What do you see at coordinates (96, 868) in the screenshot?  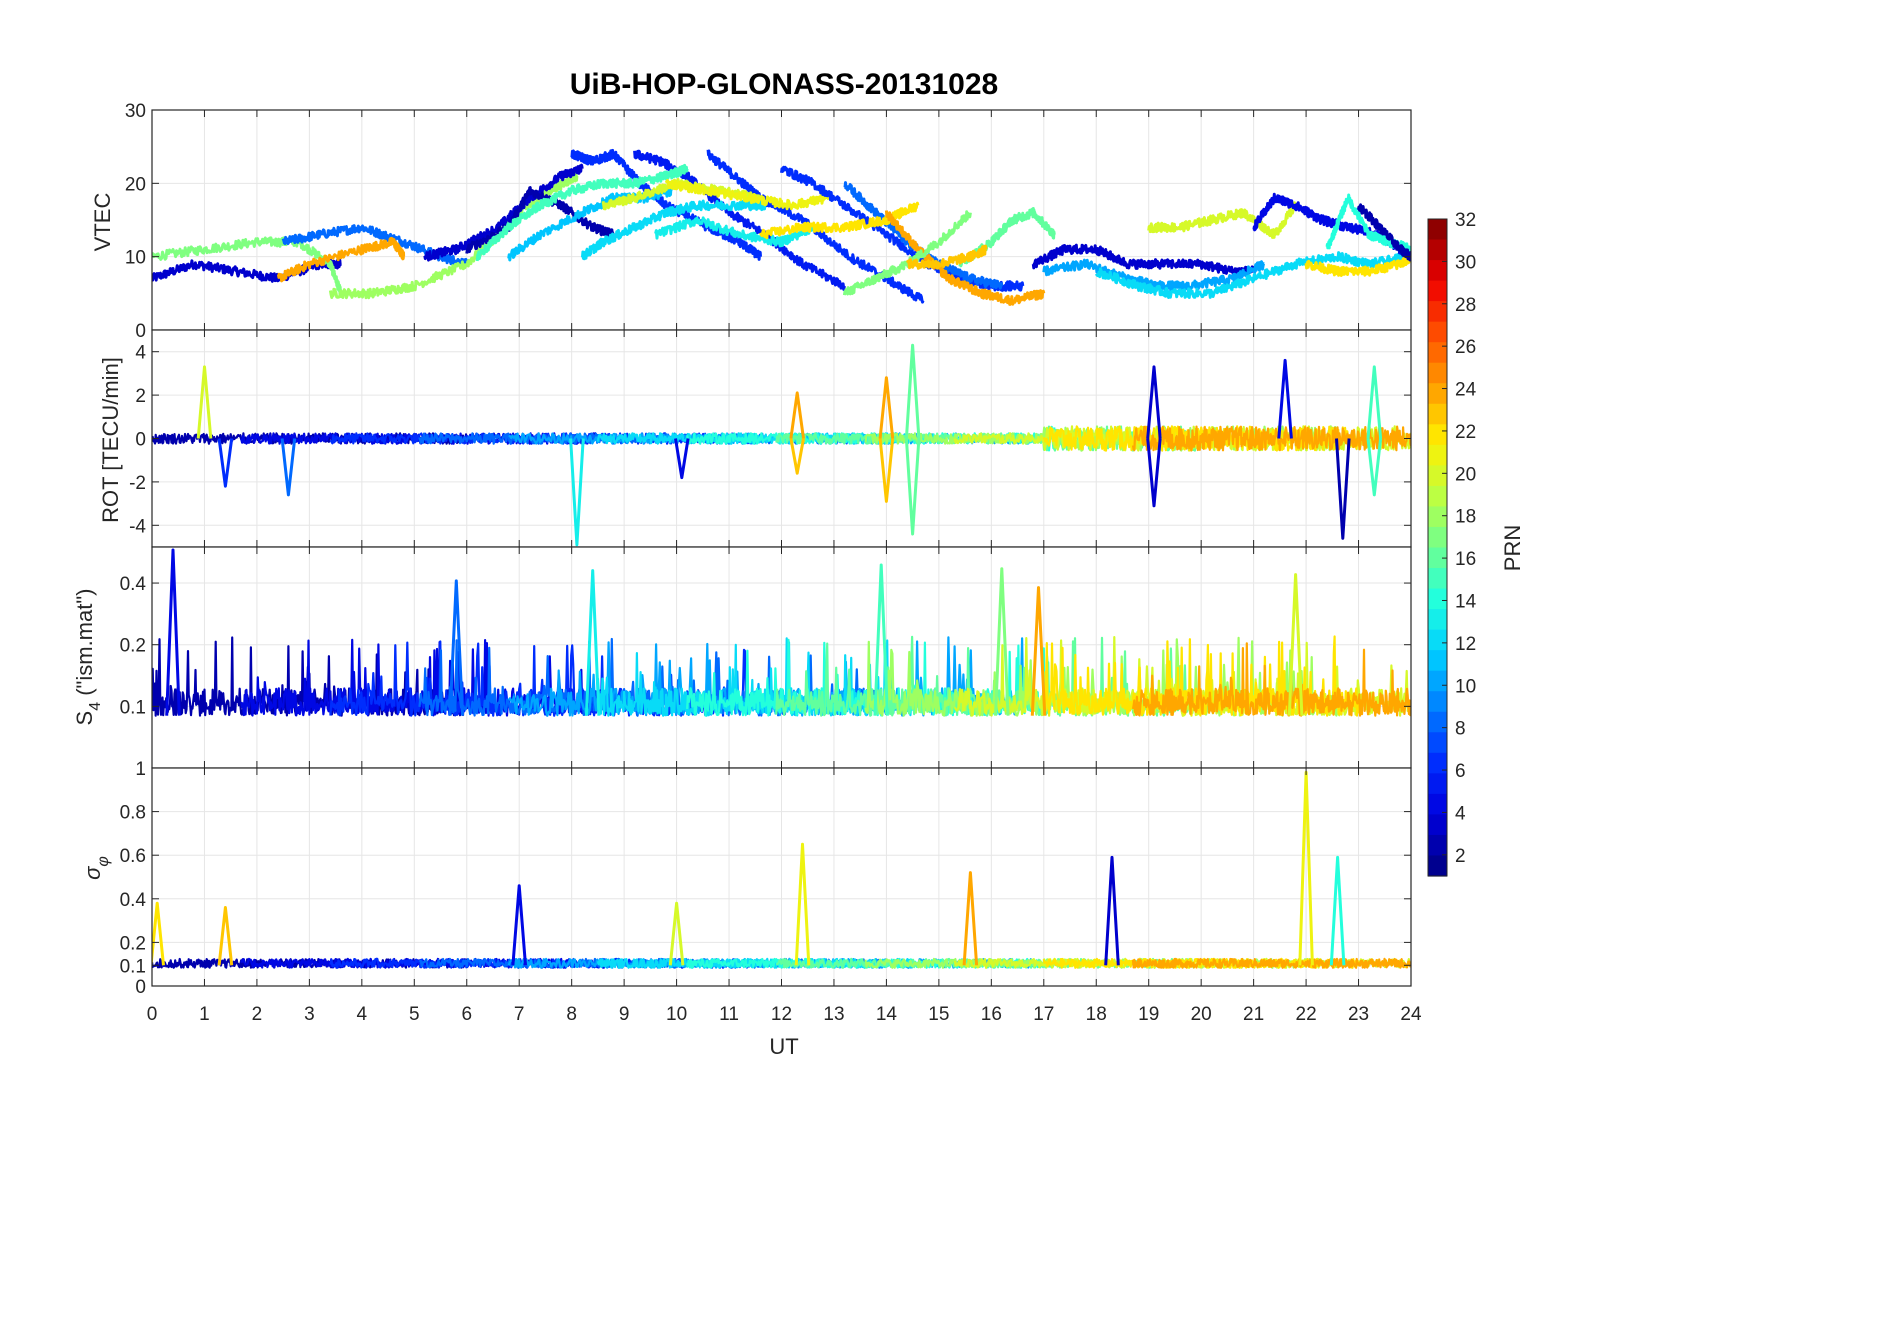 I see `sigma-phi-ylabel: σφ` at bounding box center [96, 868].